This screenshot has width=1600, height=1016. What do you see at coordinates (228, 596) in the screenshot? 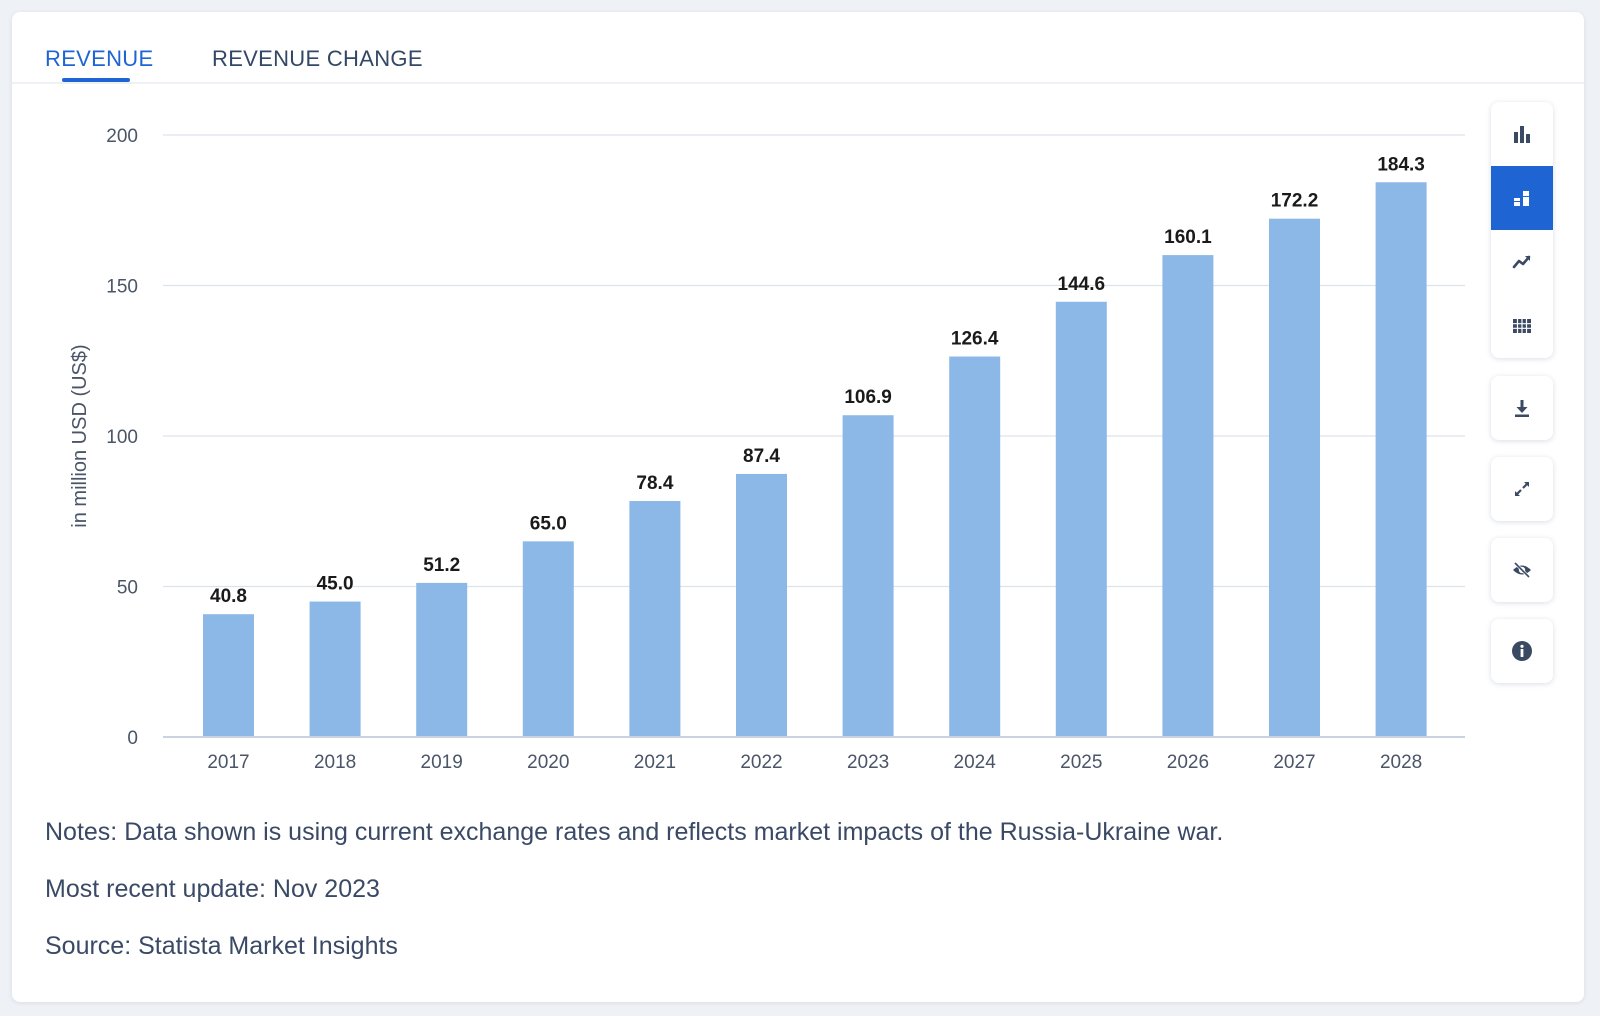
I see `bar-value-label: 40.8` at bounding box center [228, 596].